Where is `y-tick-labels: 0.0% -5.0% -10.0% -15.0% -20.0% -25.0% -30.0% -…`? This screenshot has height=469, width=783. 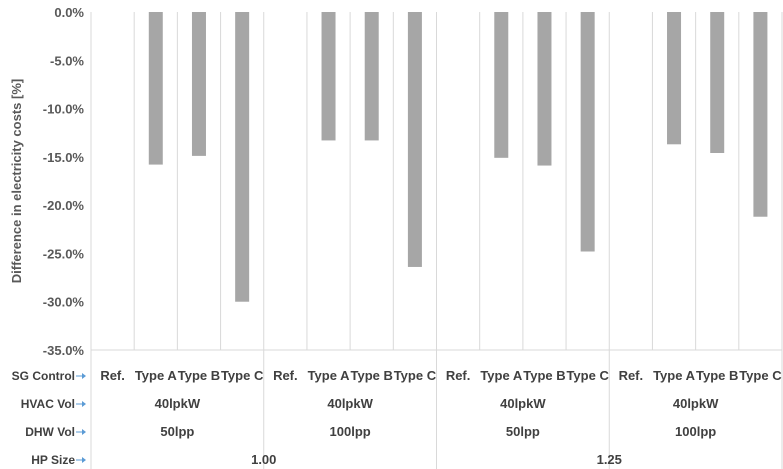
y-tick-labels: 0.0% -5.0% -10.0% -15.0% -20.0% -25.0% -30.0% -… is located at coordinates (64, 181).